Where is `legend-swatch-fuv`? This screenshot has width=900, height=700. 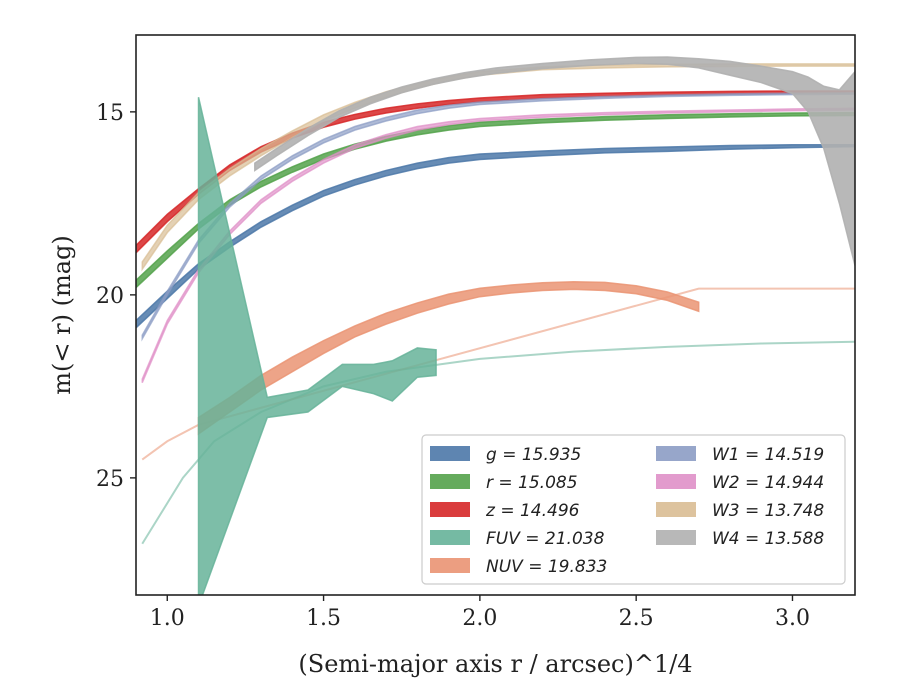
legend-swatch-fuv is located at coordinates (450, 537).